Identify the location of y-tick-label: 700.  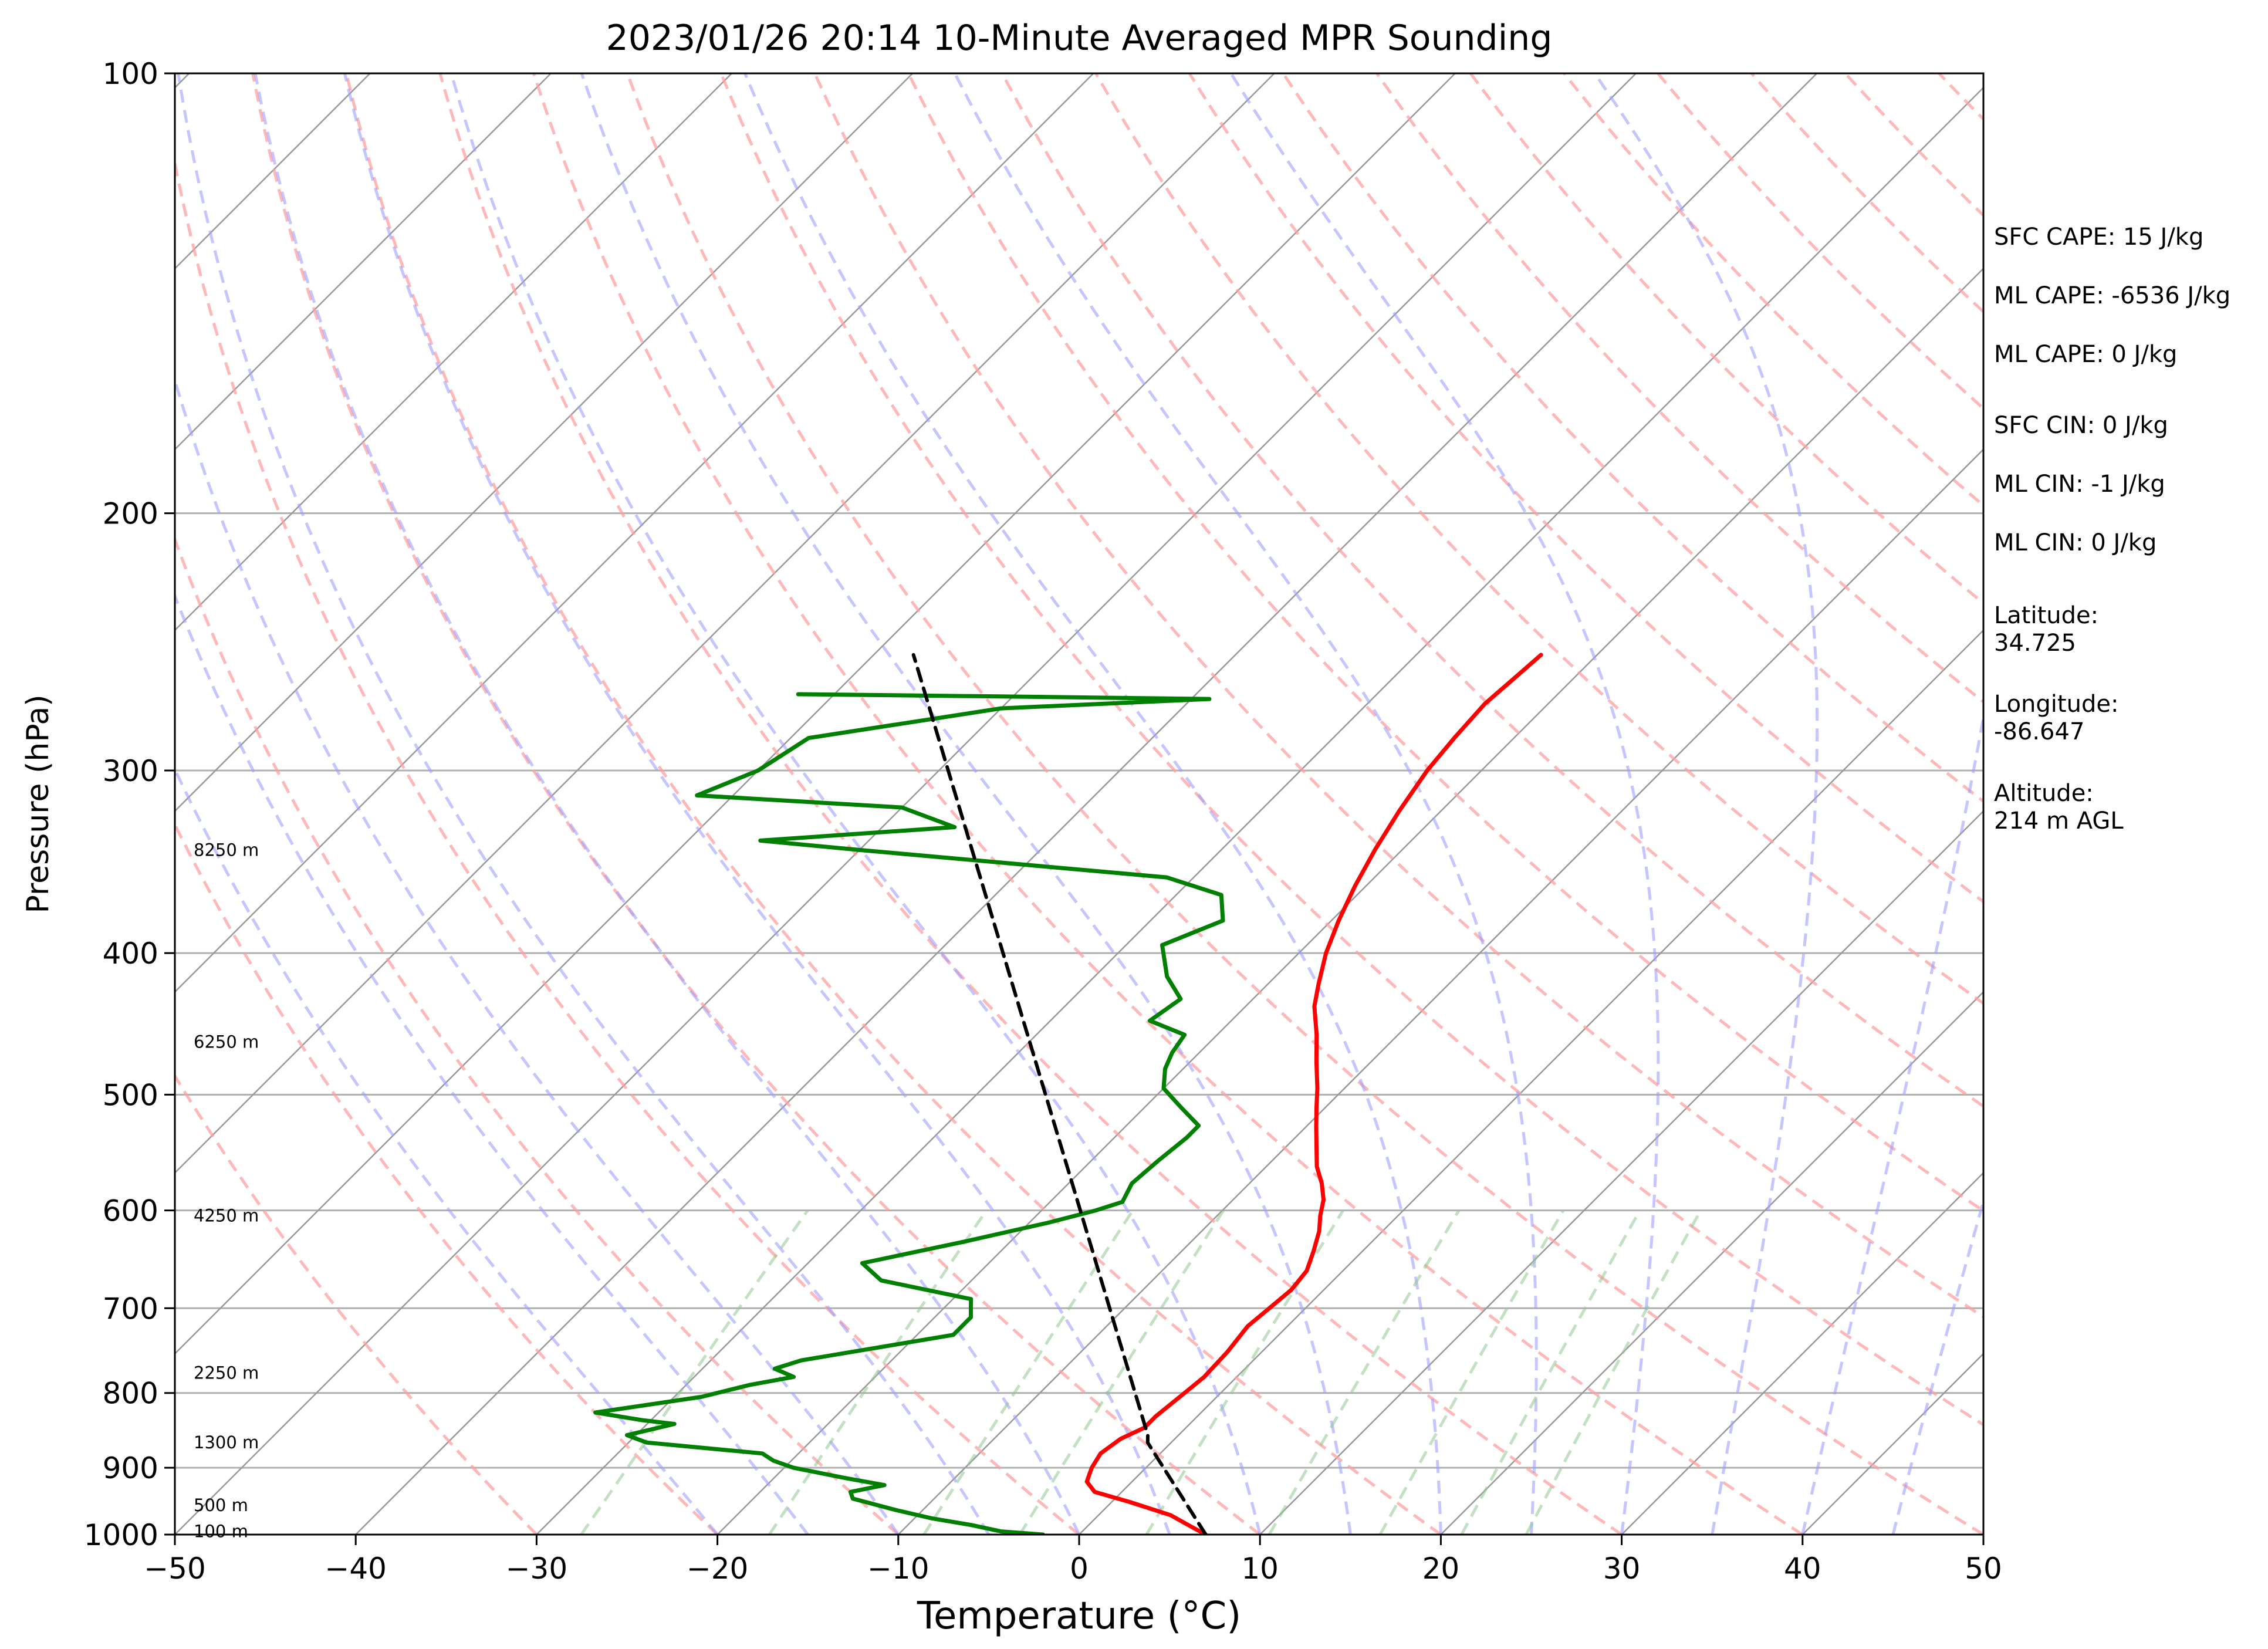
(130, 1309).